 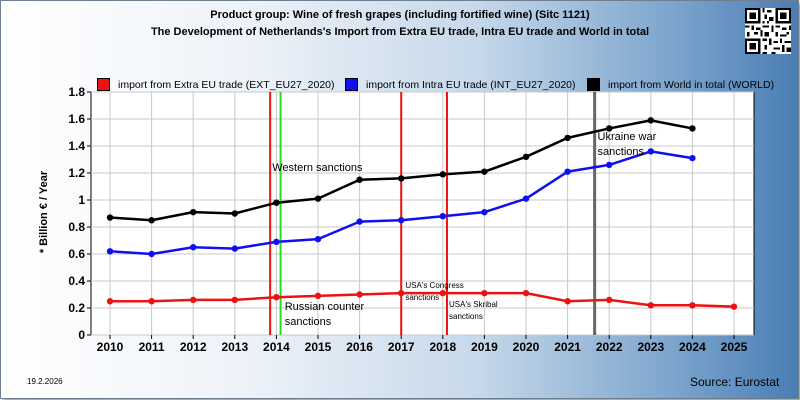 I want to click on annotation-line: Ukraine war, so click(x=627, y=136).